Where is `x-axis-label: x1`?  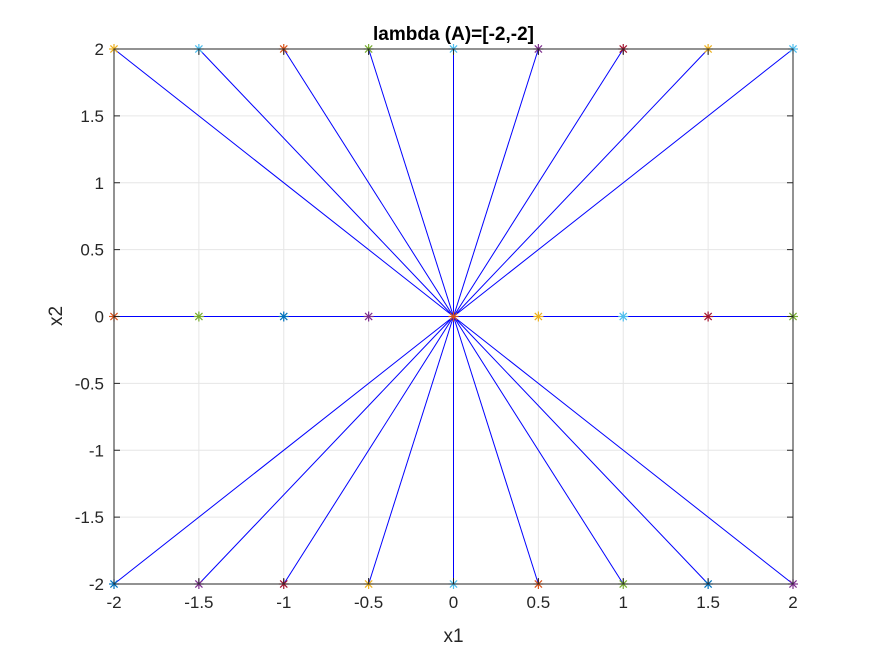 x-axis-label: x1 is located at coordinates (453, 636).